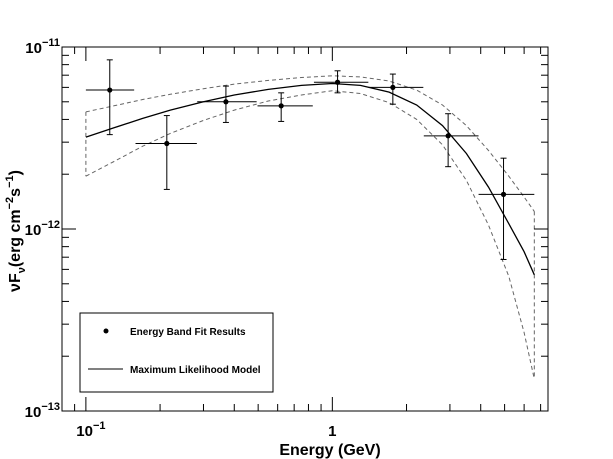  Describe the element at coordinates (90, 430) in the screenshot. I see `x-tick-label: 10−1` at that location.